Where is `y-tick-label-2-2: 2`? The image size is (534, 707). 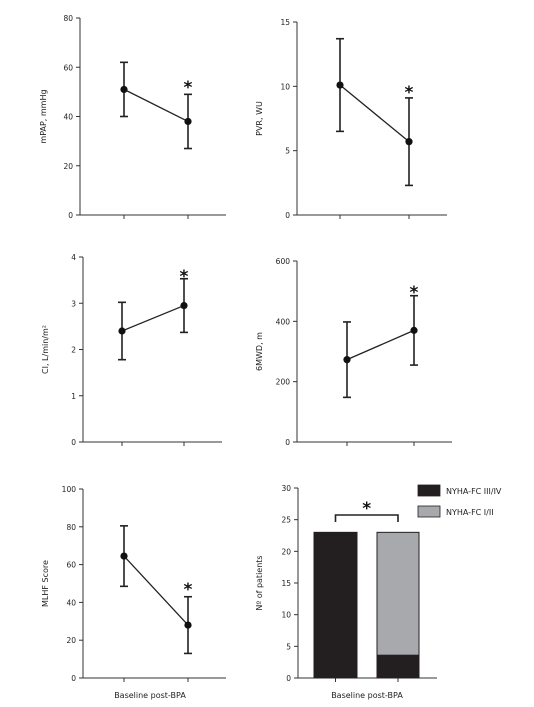
y-tick-label-2-2: 2 is located at coordinates (73, 350).